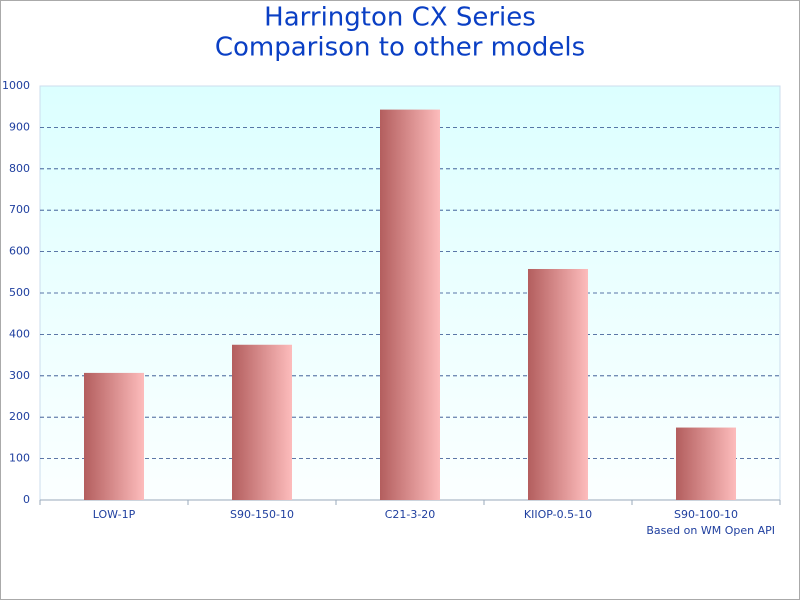  Describe the element at coordinates (710, 530) in the screenshot. I see `annotation: Based on WM Open API` at that location.